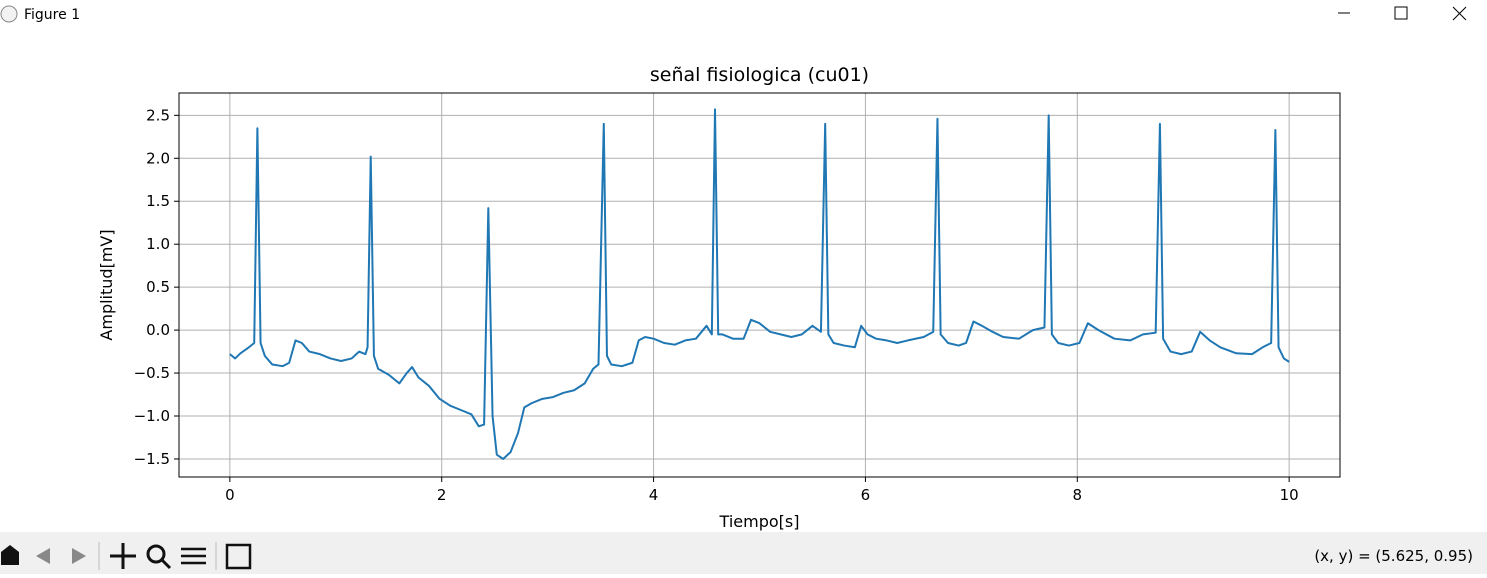 This screenshot has width=1487, height=578. Describe the element at coordinates (442, 495) in the screenshot. I see `x-tick-label: 2` at that location.